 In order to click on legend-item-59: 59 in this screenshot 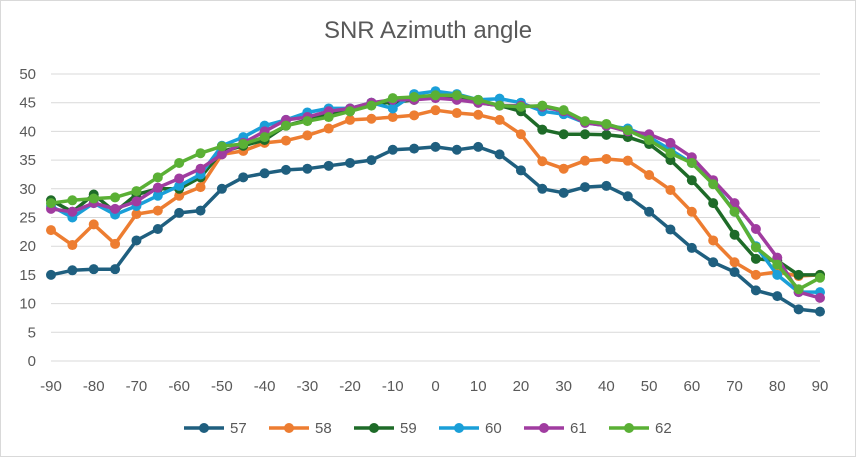, I will do `click(385, 428)`.